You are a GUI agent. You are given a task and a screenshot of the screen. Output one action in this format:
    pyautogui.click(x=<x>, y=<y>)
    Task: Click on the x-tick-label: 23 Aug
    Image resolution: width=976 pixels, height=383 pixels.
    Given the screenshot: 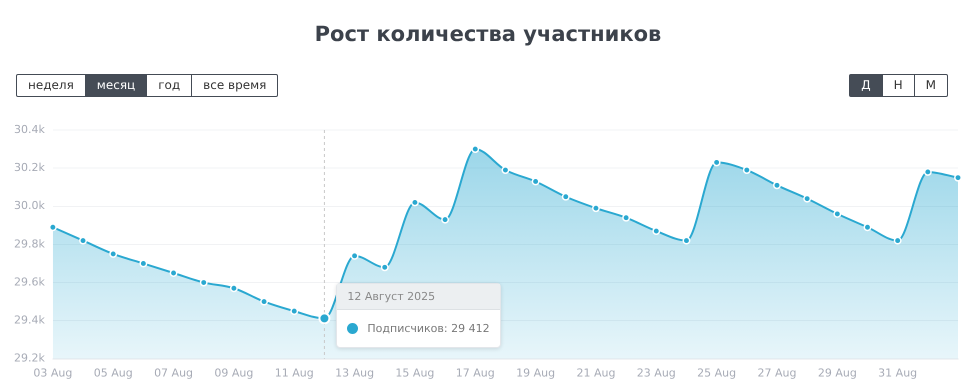 What is the action you would take?
    pyautogui.click(x=656, y=373)
    